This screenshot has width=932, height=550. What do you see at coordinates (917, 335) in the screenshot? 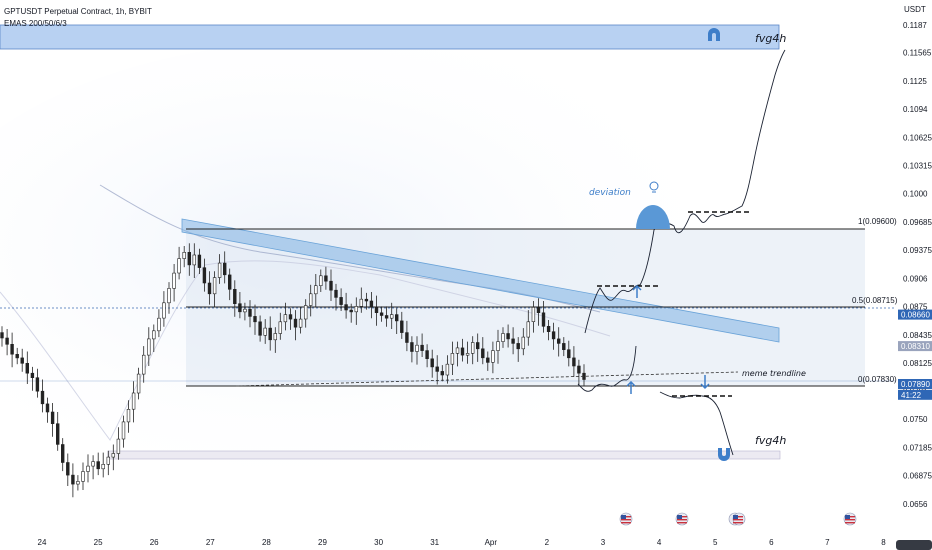
I see `y-tick-label: 0.08435` at bounding box center [917, 335].